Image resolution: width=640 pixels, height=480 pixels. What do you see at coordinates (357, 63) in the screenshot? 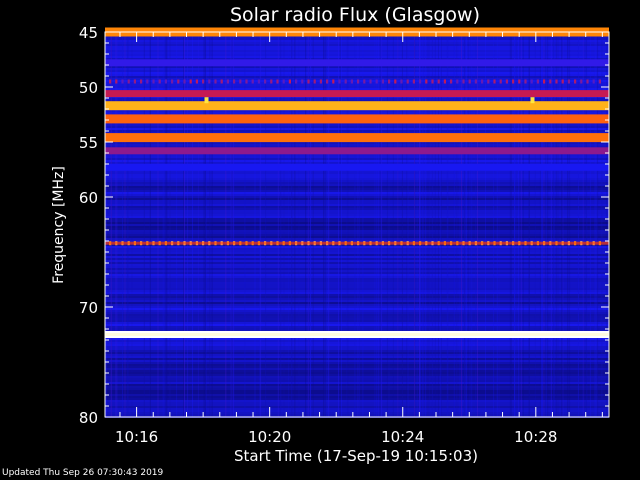
I see `frequency-band` at bounding box center [357, 63].